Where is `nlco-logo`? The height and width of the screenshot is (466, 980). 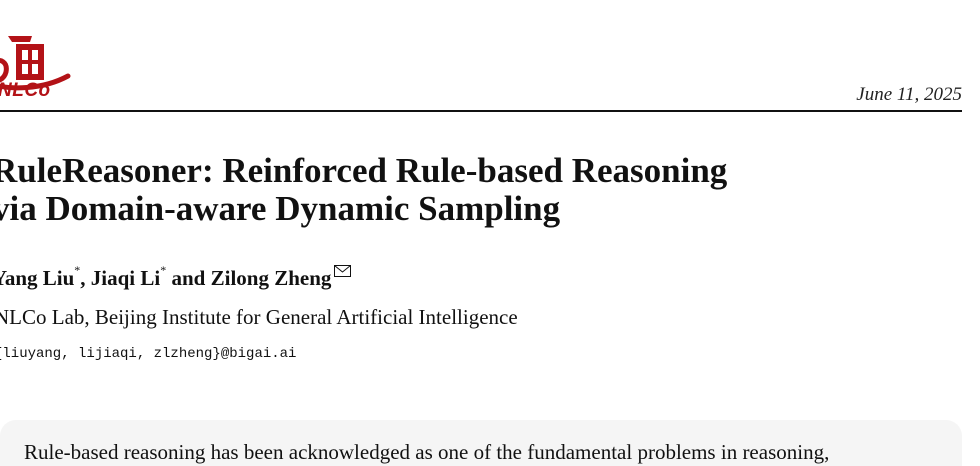 nlco-logo is located at coordinates (38, 59).